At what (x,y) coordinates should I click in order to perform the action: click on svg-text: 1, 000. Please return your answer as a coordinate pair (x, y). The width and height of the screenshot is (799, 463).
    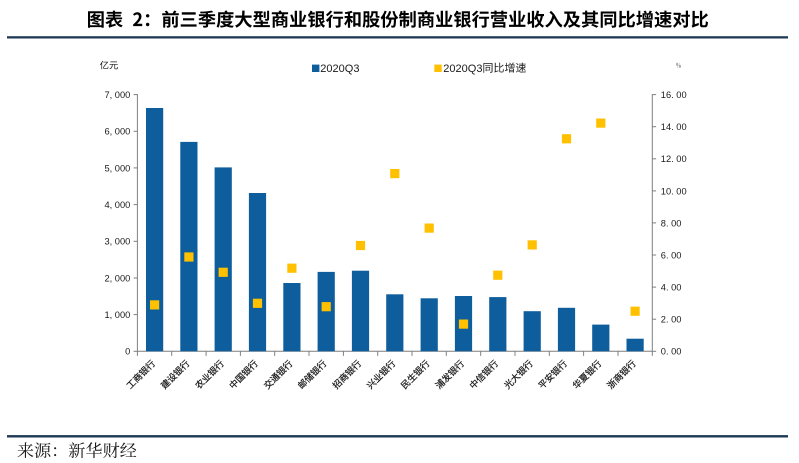
    Looking at the image, I should click on (117, 315).